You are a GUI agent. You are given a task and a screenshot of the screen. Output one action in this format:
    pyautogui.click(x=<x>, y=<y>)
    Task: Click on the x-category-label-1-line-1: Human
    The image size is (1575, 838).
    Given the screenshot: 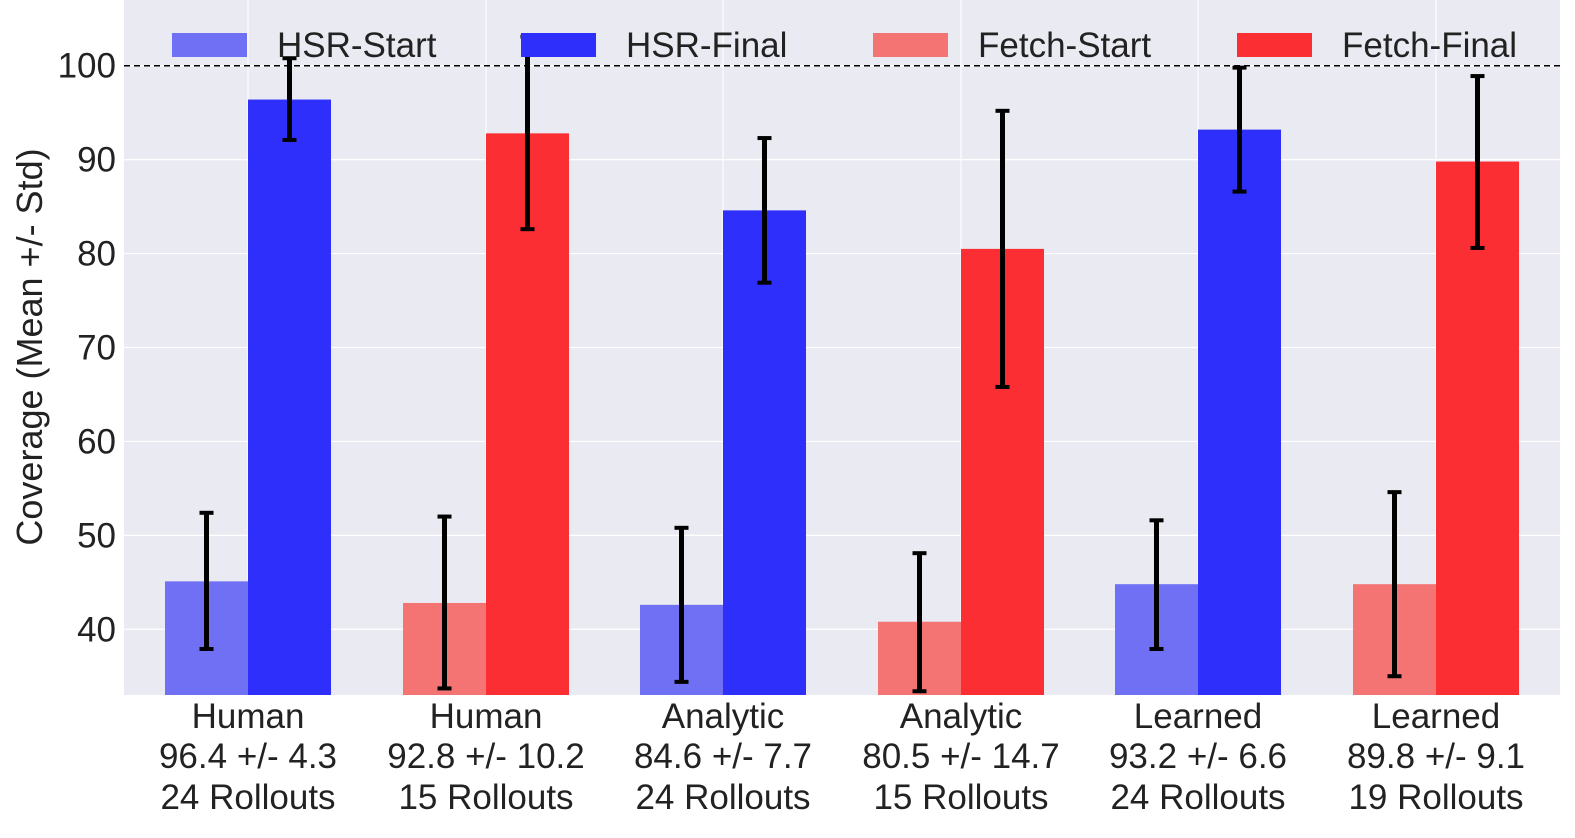 What is the action you would take?
    pyautogui.click(x=248, y=716)
    